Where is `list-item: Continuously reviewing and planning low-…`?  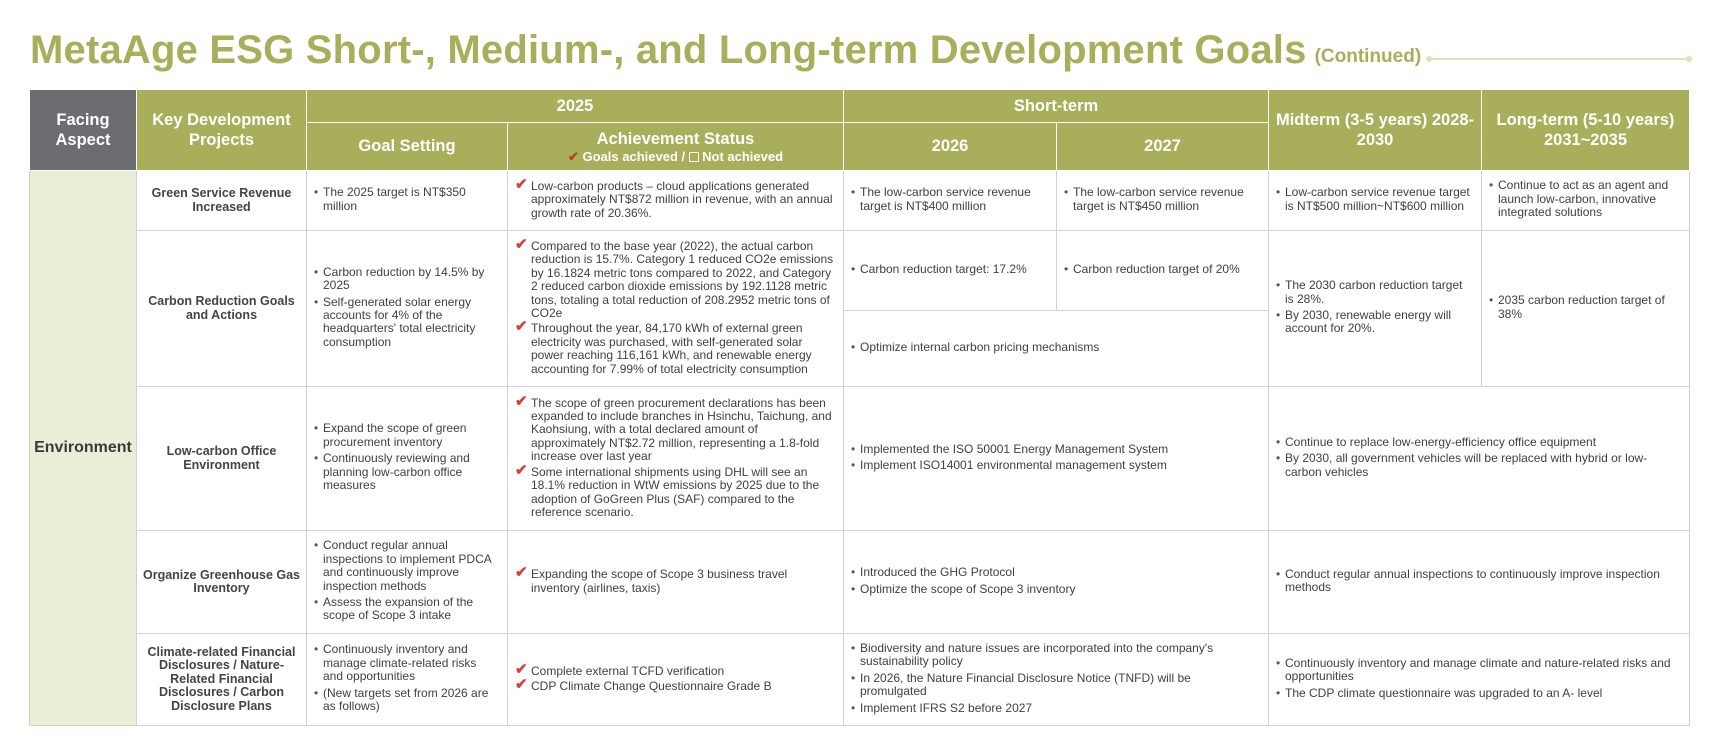 list-item: Continuously reviewing and planning low-… is located at coordinates (406, 472).